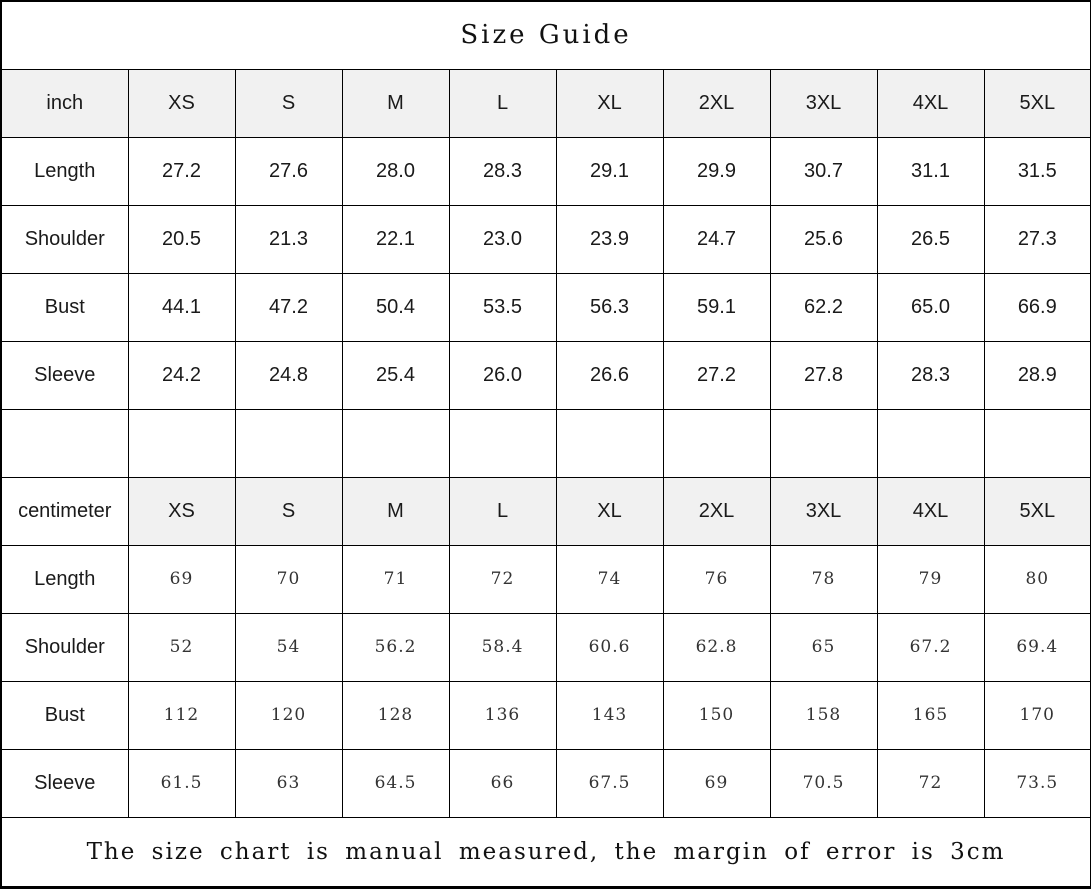  What do you see at coordinates (502, 783) in the screenshot?
I see `size-value: 66` at bounding box center [502, 783].